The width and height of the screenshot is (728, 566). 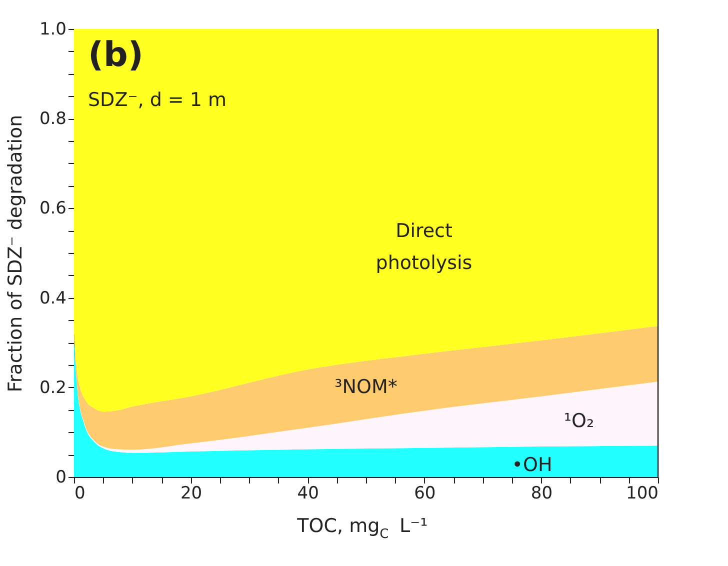 What do you see at coordinates (15, 253) in the screenshot?
I see `y-axis-title: Fraction of SDZ⁻ degradation` at bounding box center [15, 253].